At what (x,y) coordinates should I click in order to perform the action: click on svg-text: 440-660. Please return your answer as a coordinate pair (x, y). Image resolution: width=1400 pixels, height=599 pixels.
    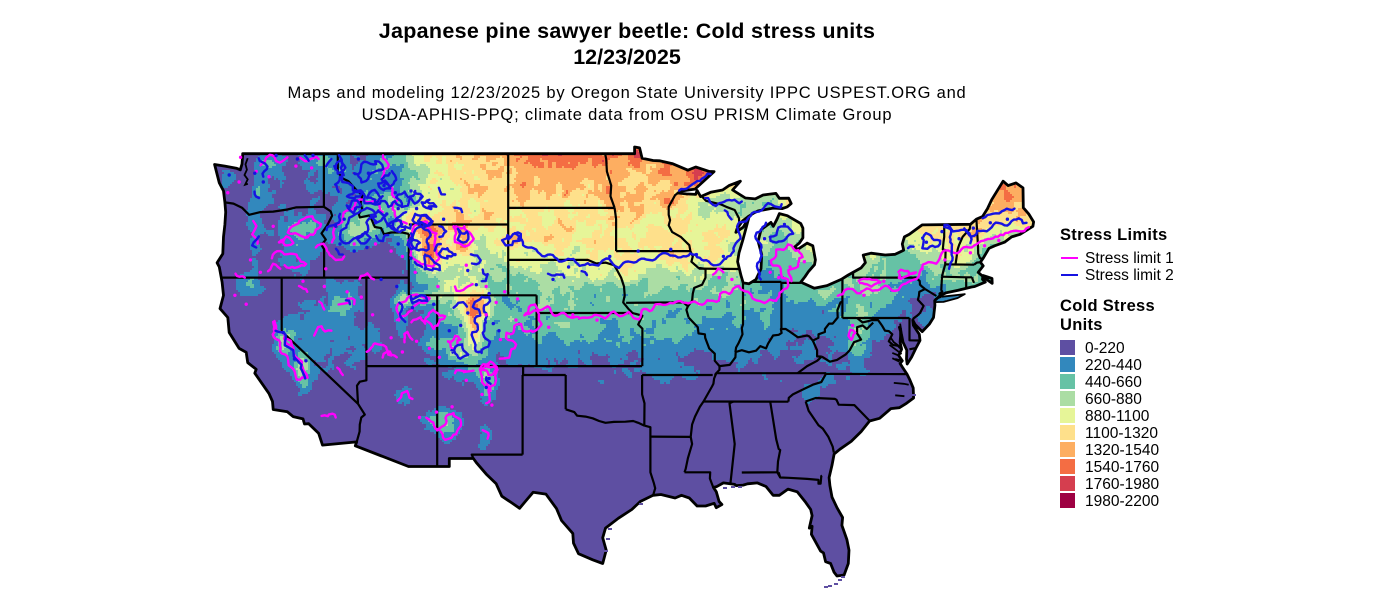
    Looking at the image, I should click on (1113, 382).